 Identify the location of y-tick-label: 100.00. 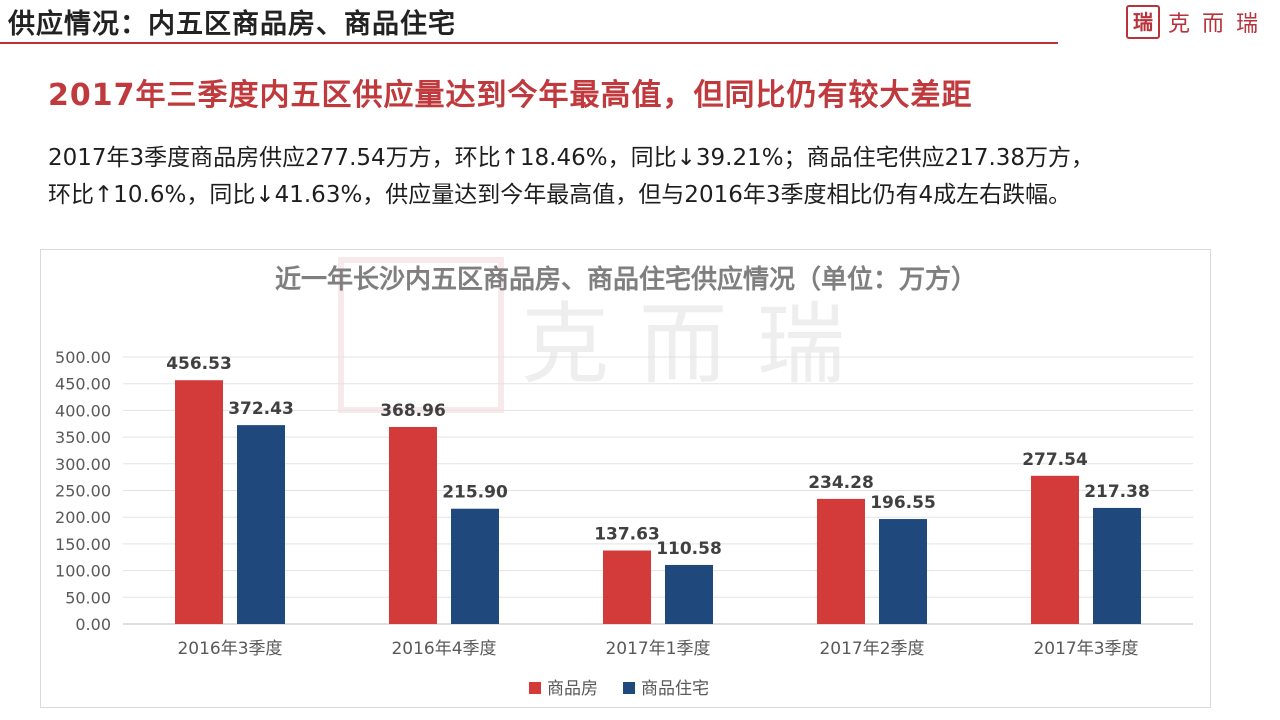
(83, 571).